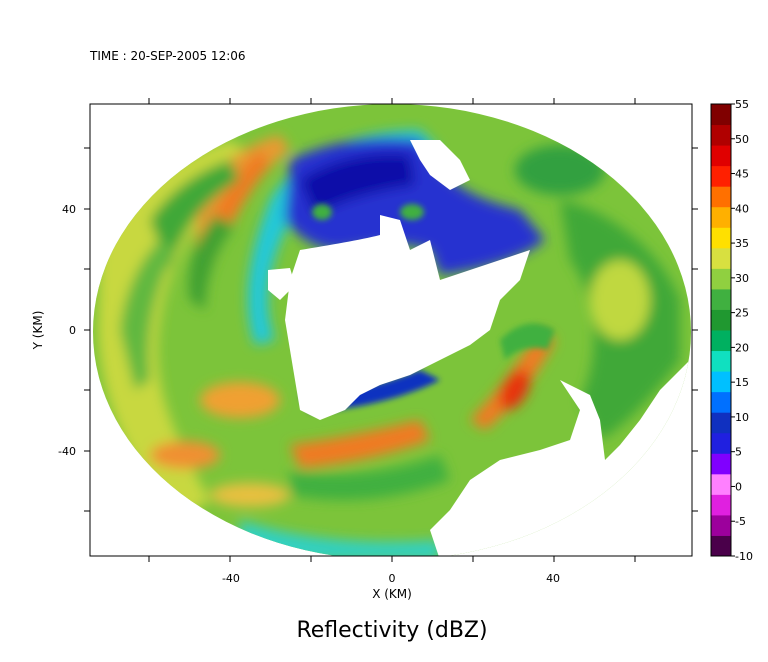 The width and height of the screenshot is (768, 662). Describe the element at coordinates (69, 209) in the screenshot. I see `y-tick-label: 40` at that location.